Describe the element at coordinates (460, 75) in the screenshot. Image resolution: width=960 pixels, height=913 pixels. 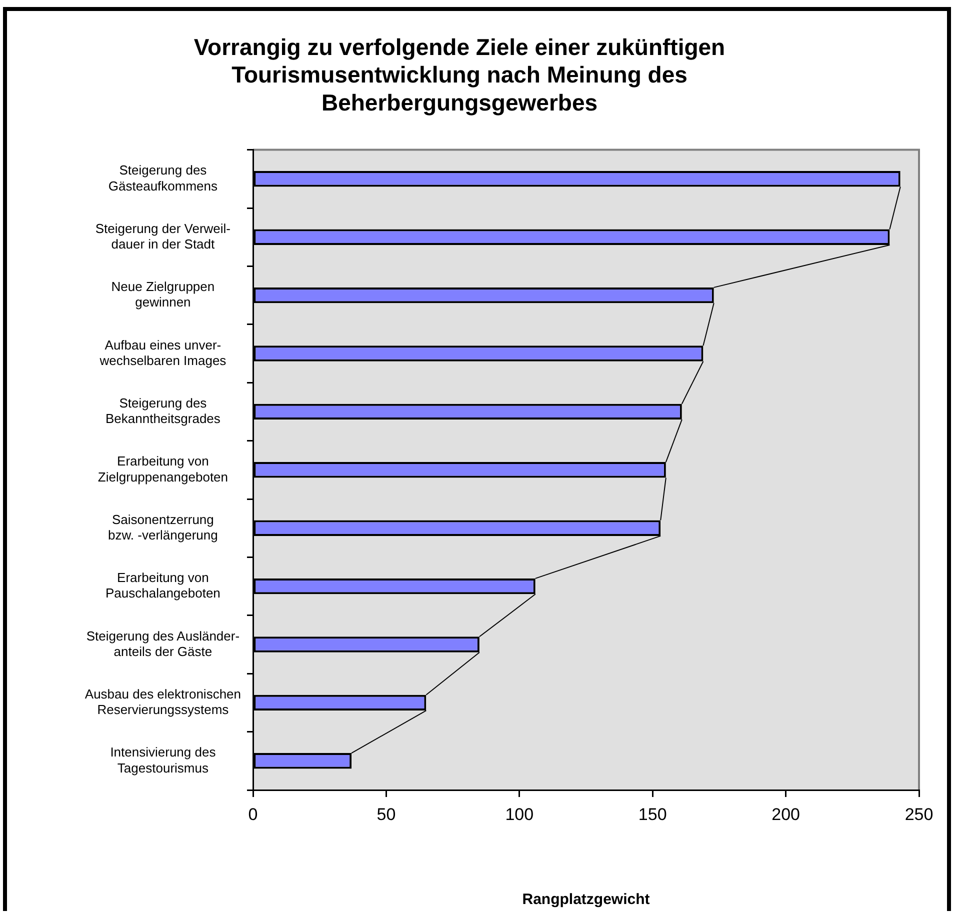
I see `chart-title: Vorrangig zu verfolgende Ziele einer zukünftigen Tourismusentwicklung nach Meinung des Beherbergungsgewerbes` at that location.